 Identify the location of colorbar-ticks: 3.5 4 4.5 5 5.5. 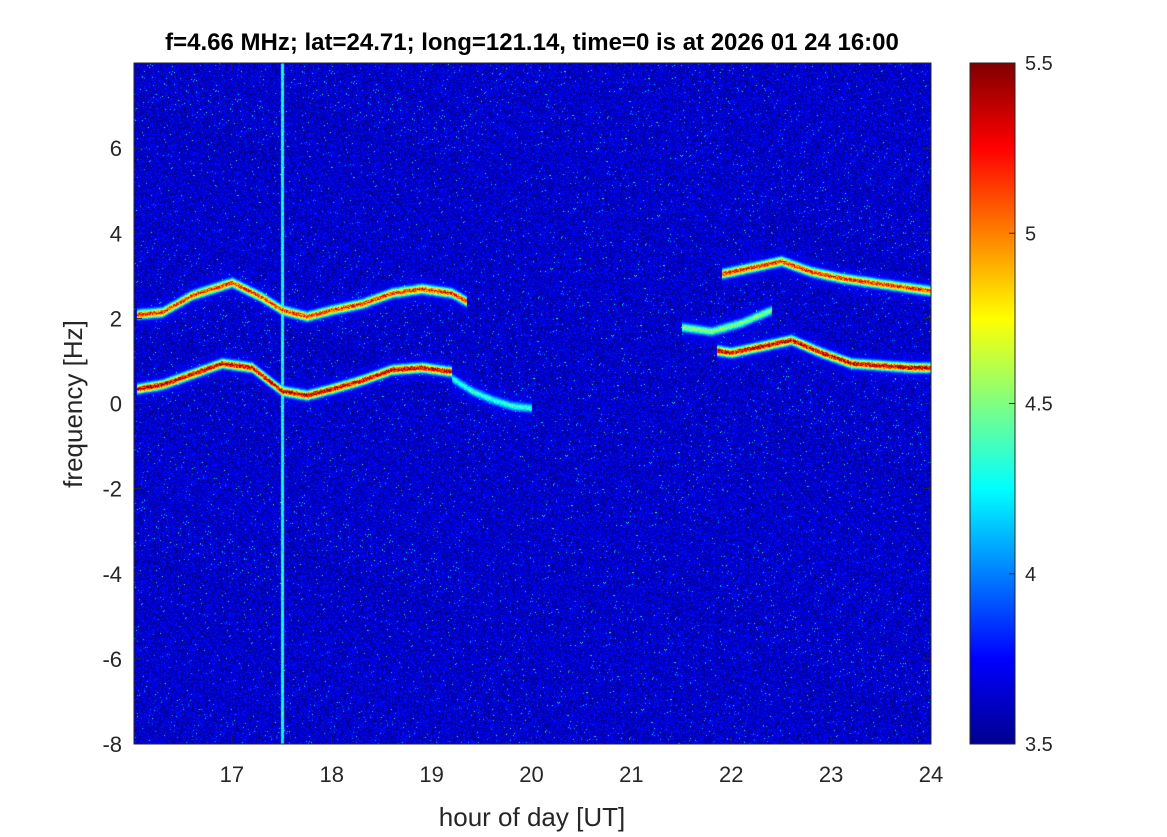
(1031, 404).